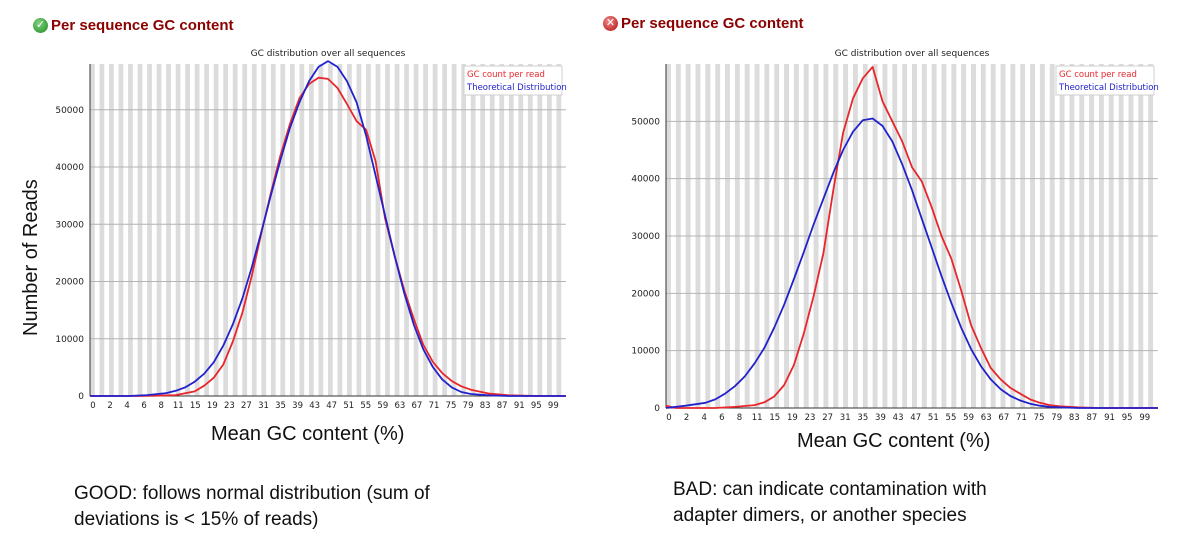  What do you see at coordinates (1108, 88) in the screenshot?
I see `right-legend-entry: Theoretical Distribution` at bounding box center [1108, 88].